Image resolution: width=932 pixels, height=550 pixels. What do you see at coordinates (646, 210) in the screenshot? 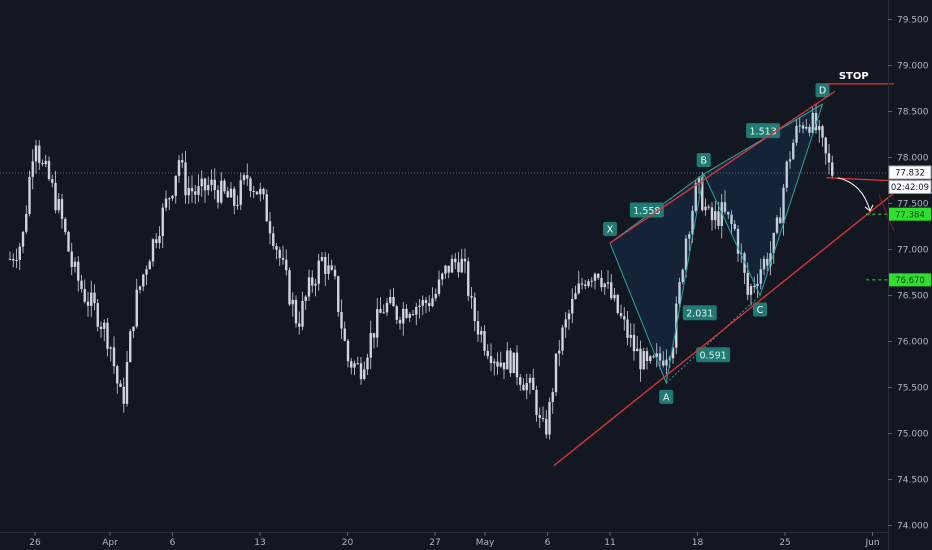
I see `ratio-label: 1.558` at bounding box center [646, 210].